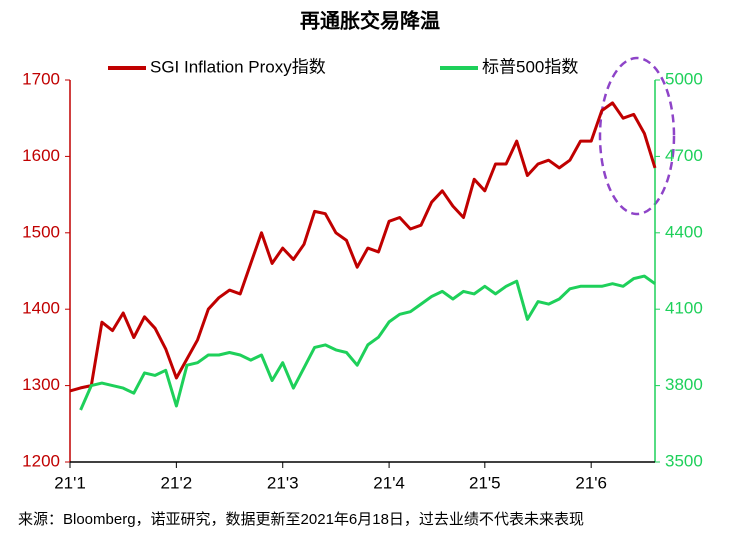  What do you see at coordinates (41, 78) in the screenshot?
I see `y-tick-label: 1700` at bounding box center [41, 78].